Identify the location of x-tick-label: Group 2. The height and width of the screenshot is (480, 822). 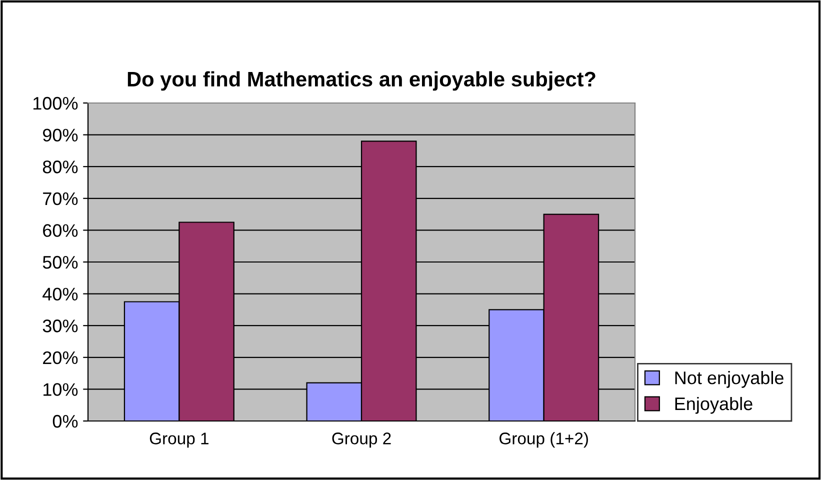
(361, 440).